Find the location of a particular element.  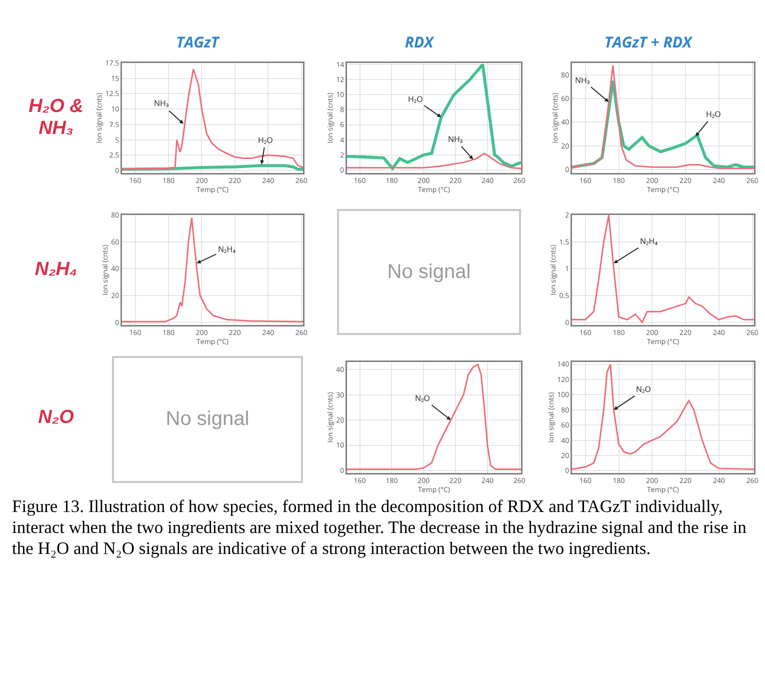

text: N₂O is located at coordinates (56, 417).